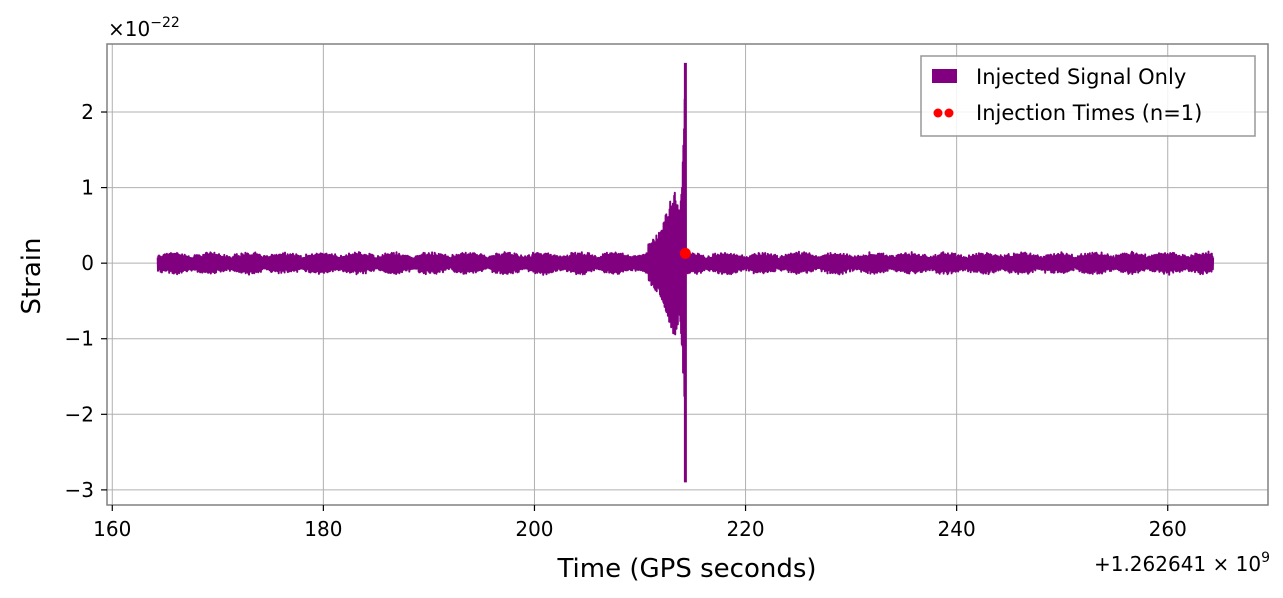 Image resolution: width=1283 pixels, height=598 pixels. What do you see at coordinates (87, 263) in the screenshot?
I see `y-tick-label: 0` at bounding box center [87, 263].